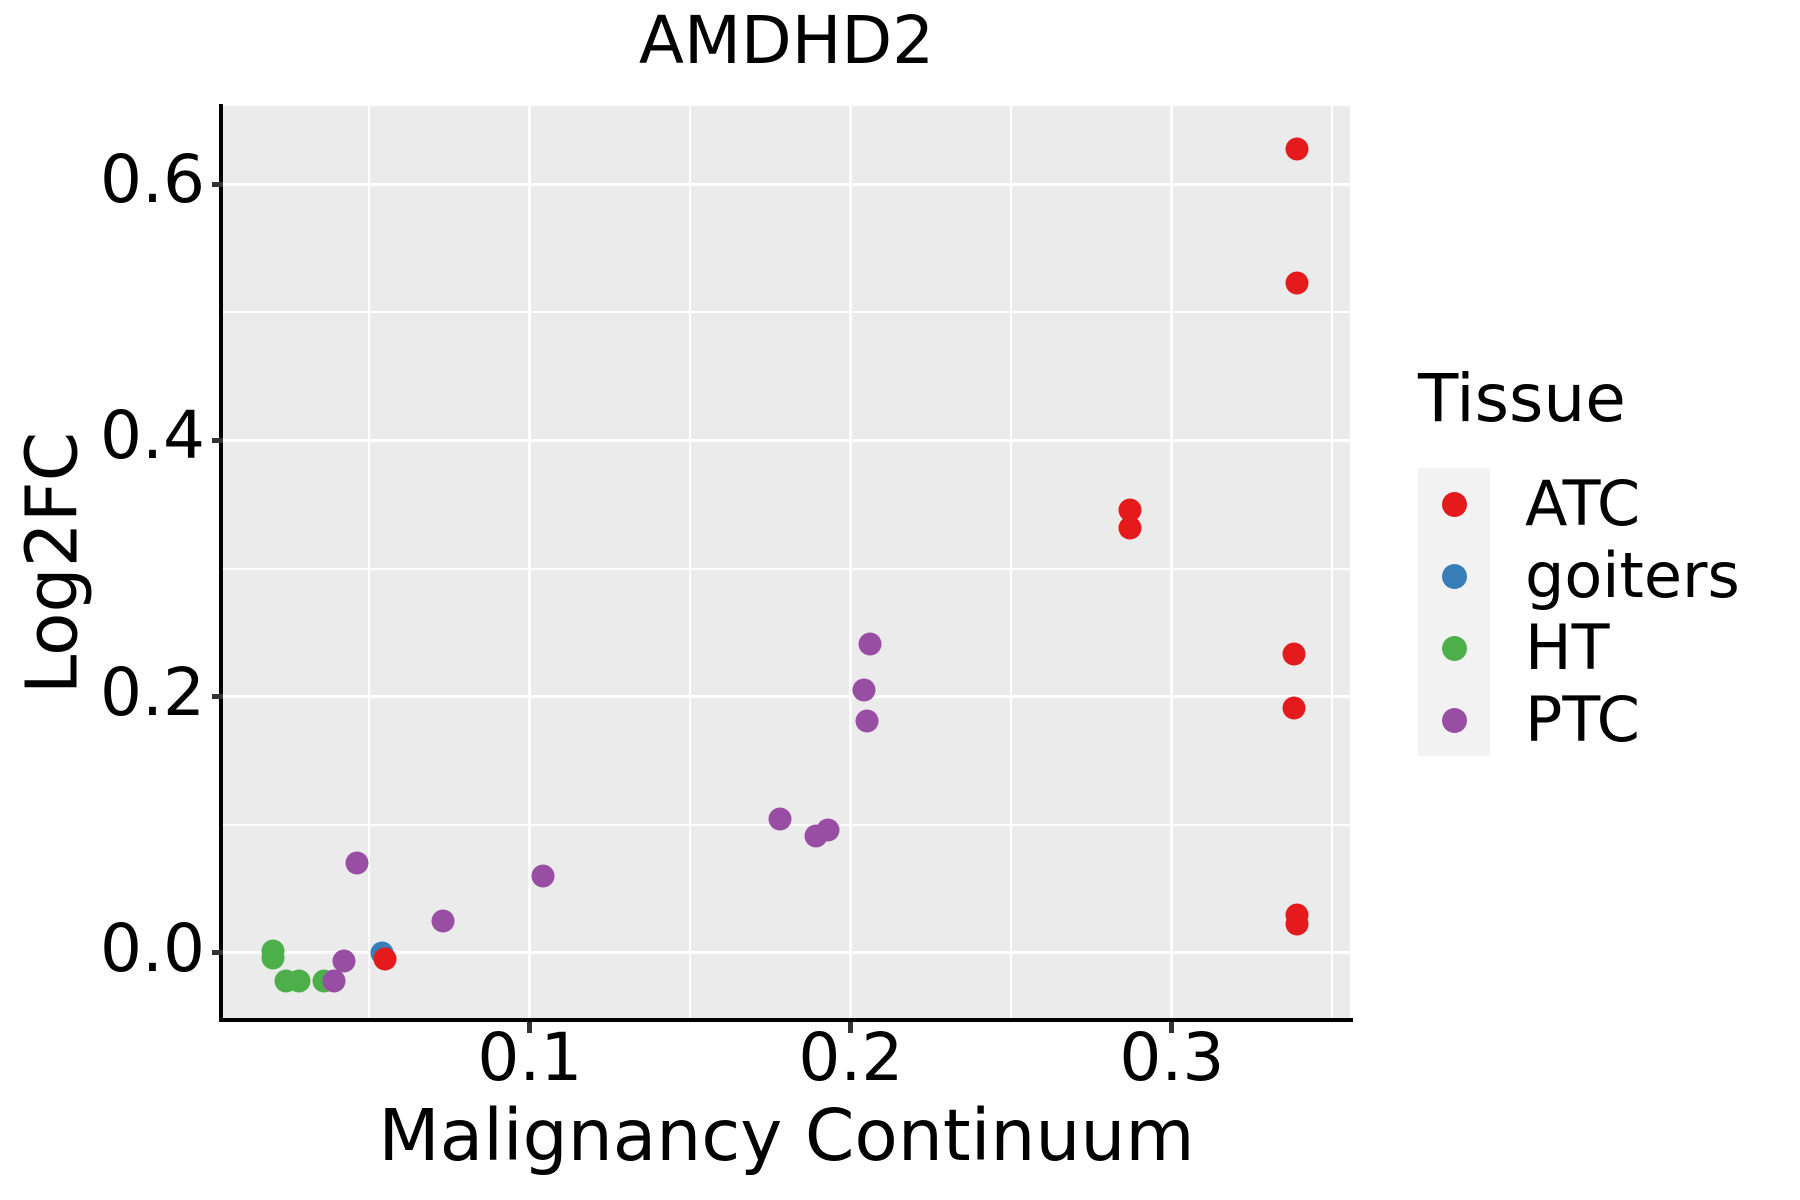 This screenshot has width=1800, height=1200. What do you see at coordinates (786, 1020) in the screenshot?
I see `x-axis-line` at bounding box center [786, 1020].